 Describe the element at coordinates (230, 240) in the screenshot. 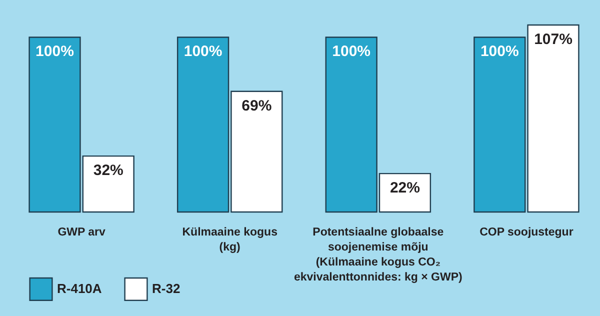

I see `x-tick-label: Külmaaine kogus (kg)` at that location.